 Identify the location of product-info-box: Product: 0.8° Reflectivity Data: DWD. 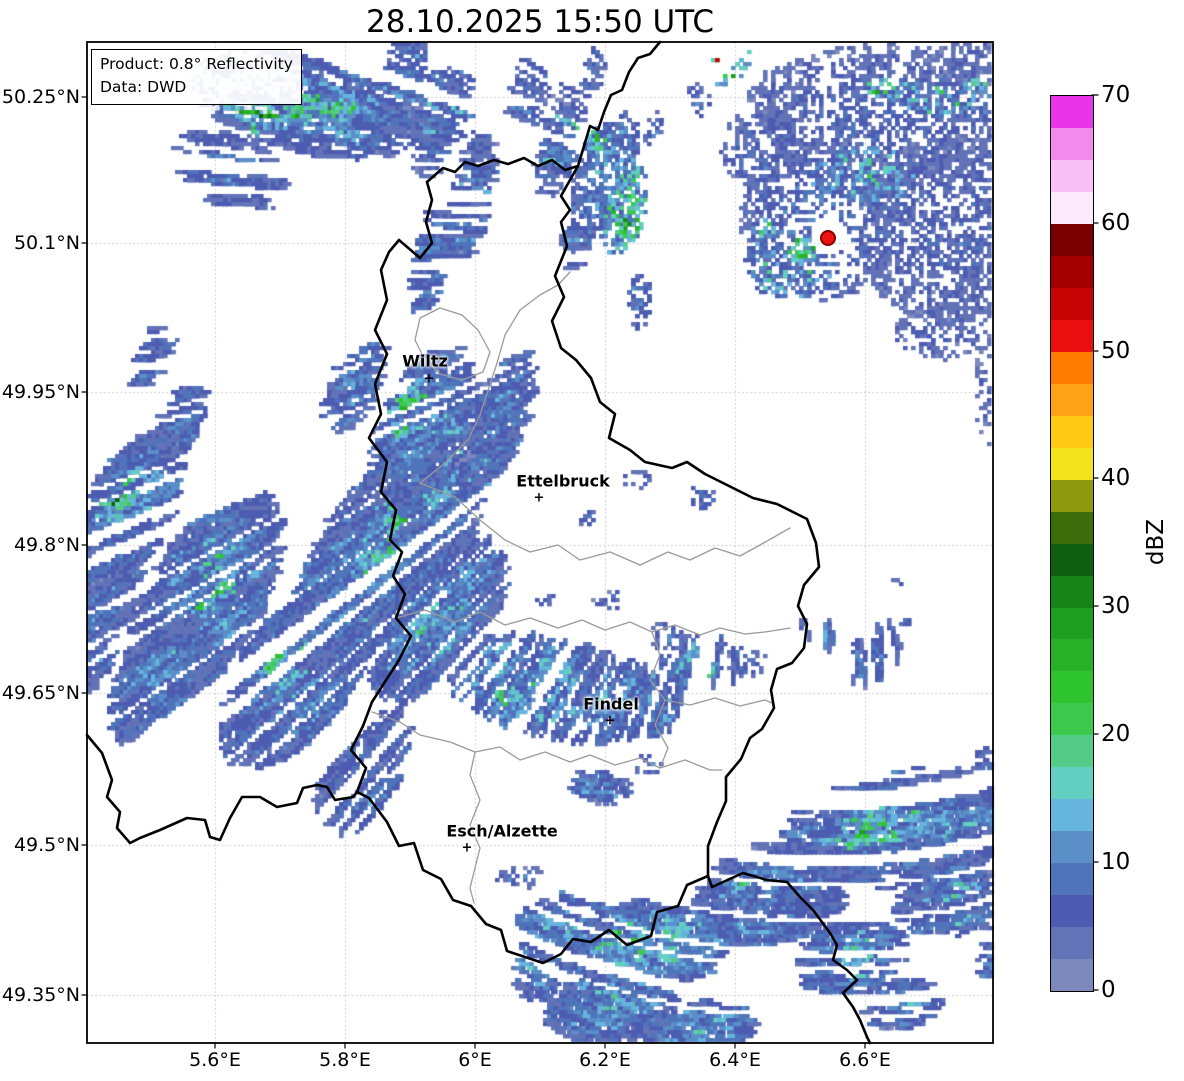
(196, 77).